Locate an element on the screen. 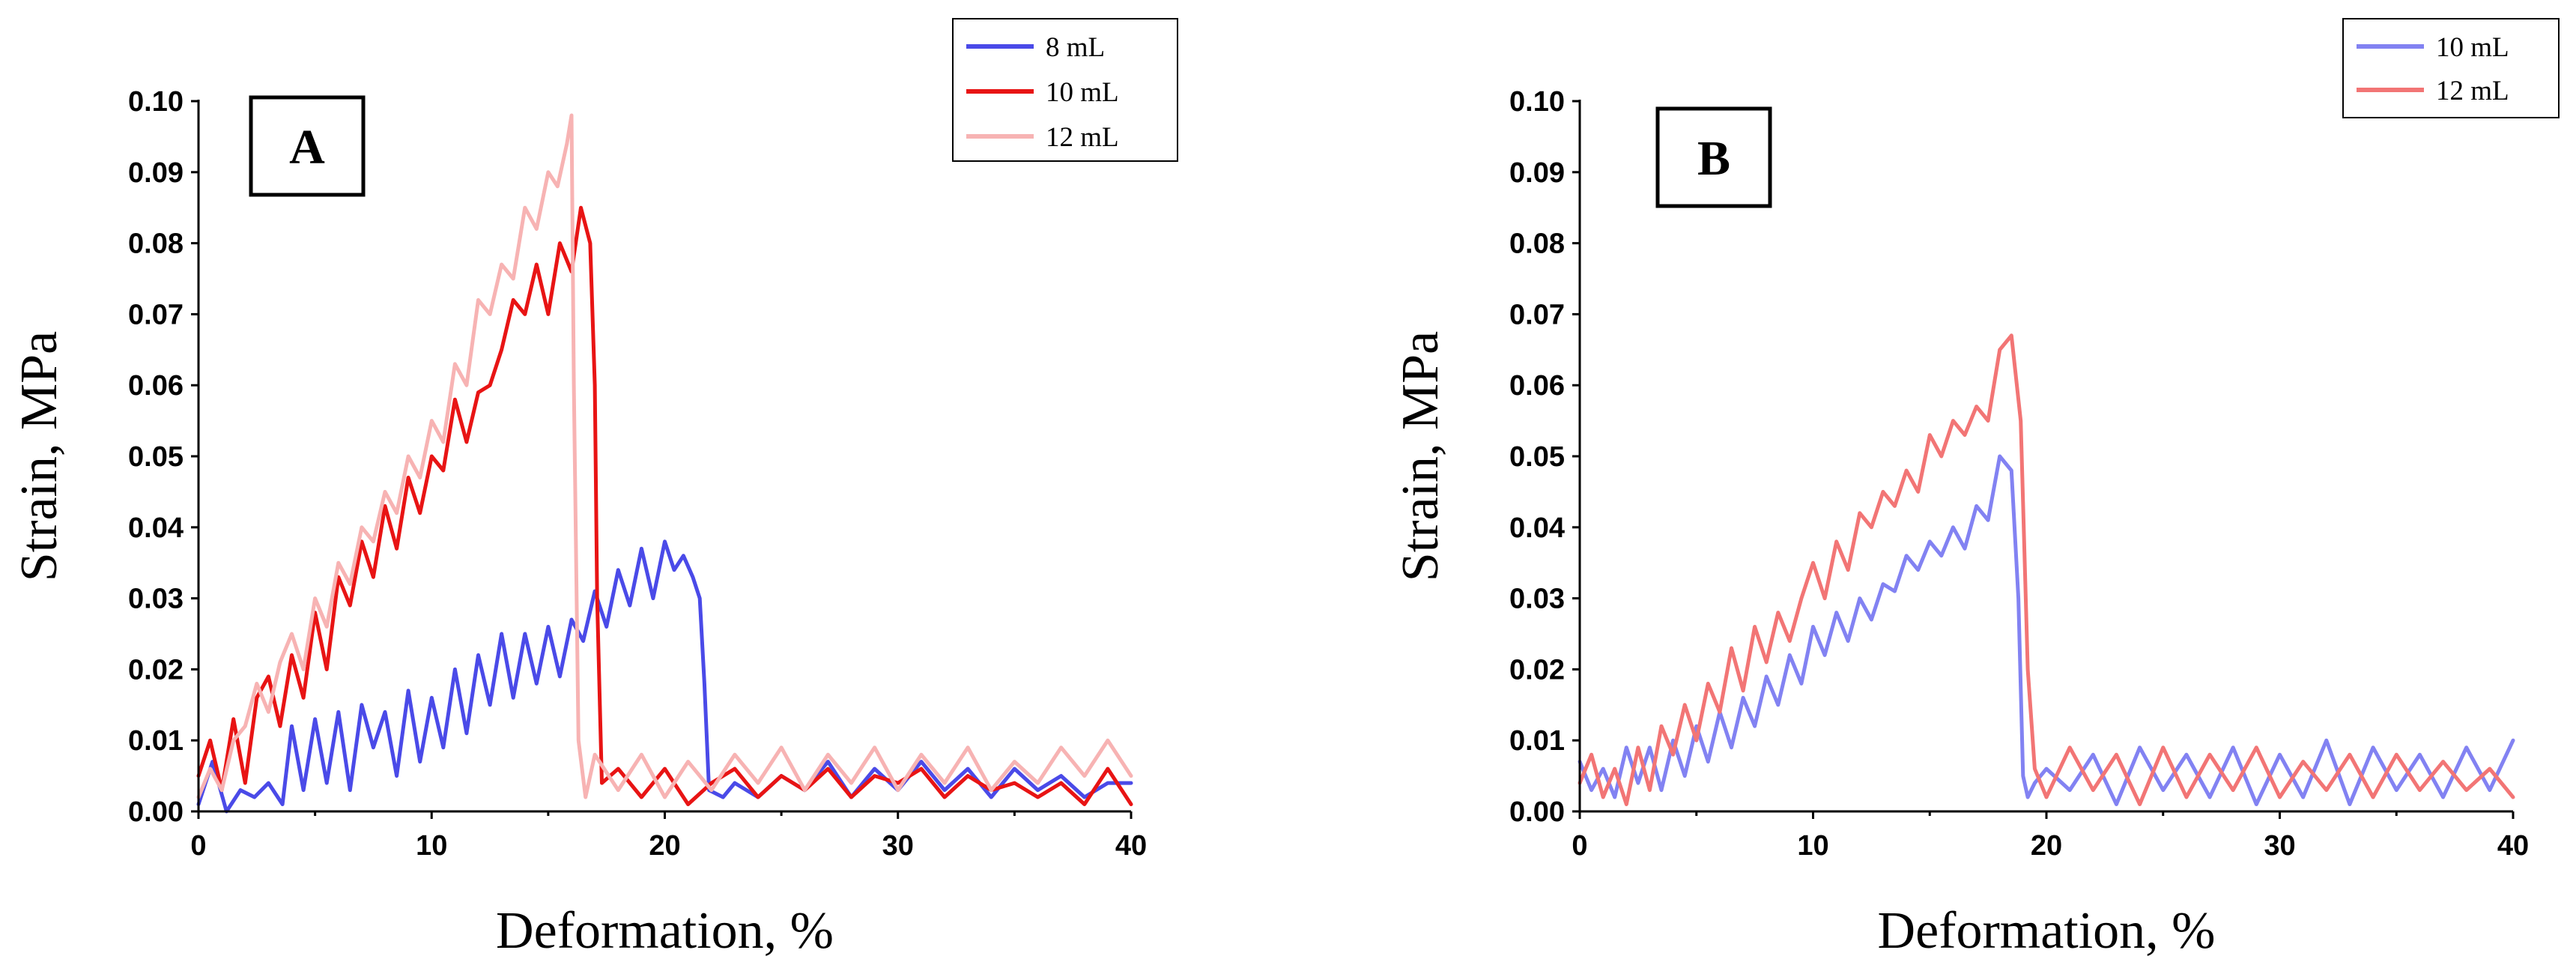 This screenshot has width=2576, height=965. panel-label: A is located at coordinates (307, 147).